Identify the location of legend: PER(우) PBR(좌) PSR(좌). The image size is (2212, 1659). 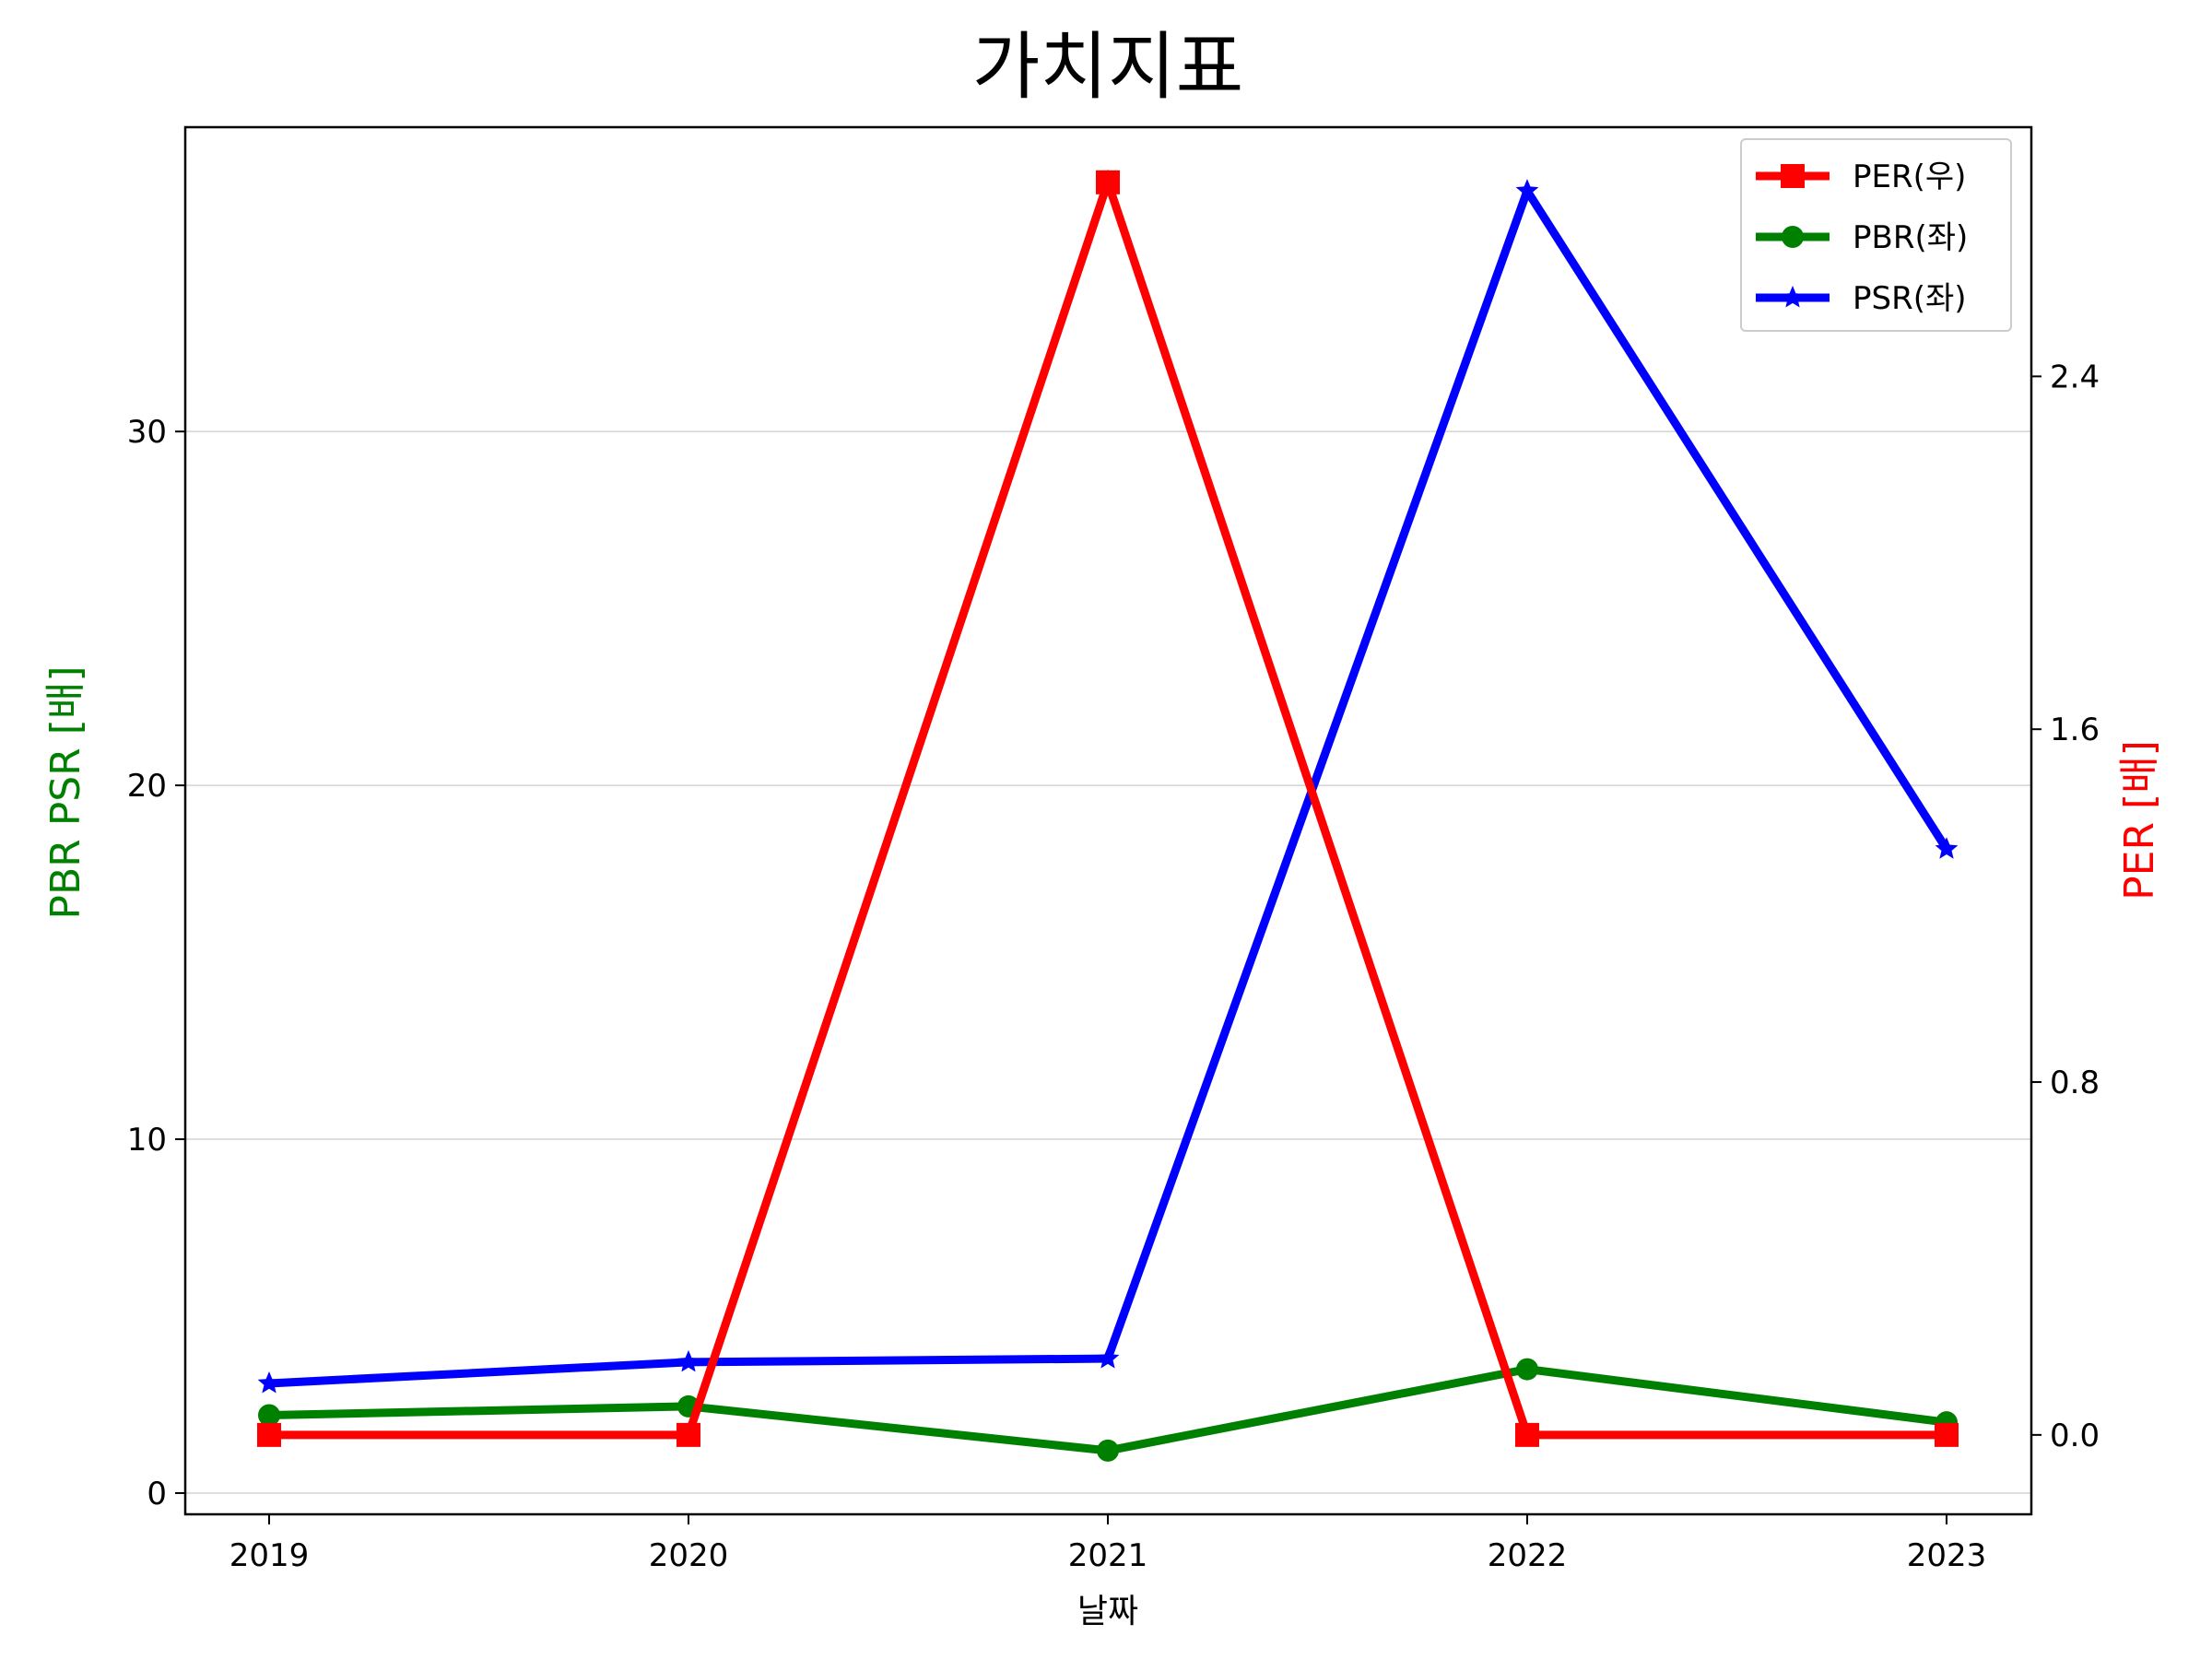
(1876, 235).